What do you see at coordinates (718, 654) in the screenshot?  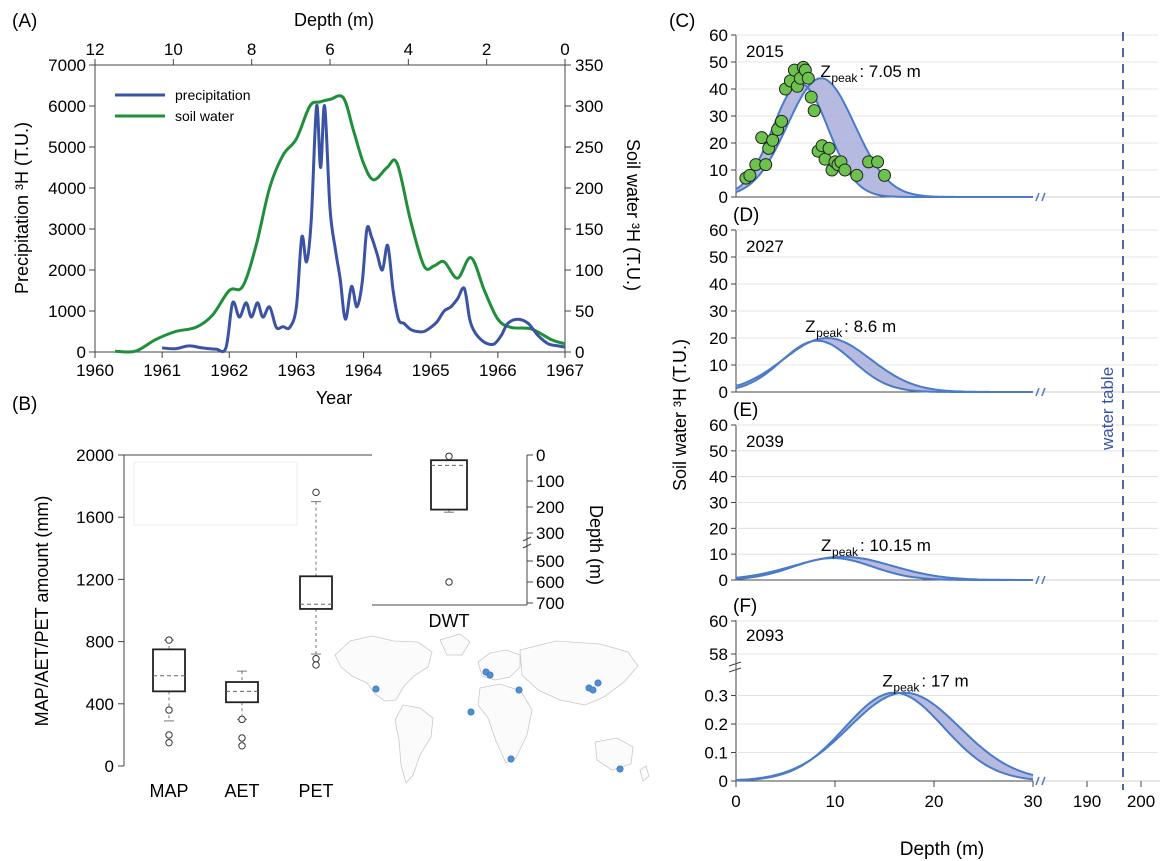 I see `profile-y-tick-label: 58` at bounding box center [718, 654].